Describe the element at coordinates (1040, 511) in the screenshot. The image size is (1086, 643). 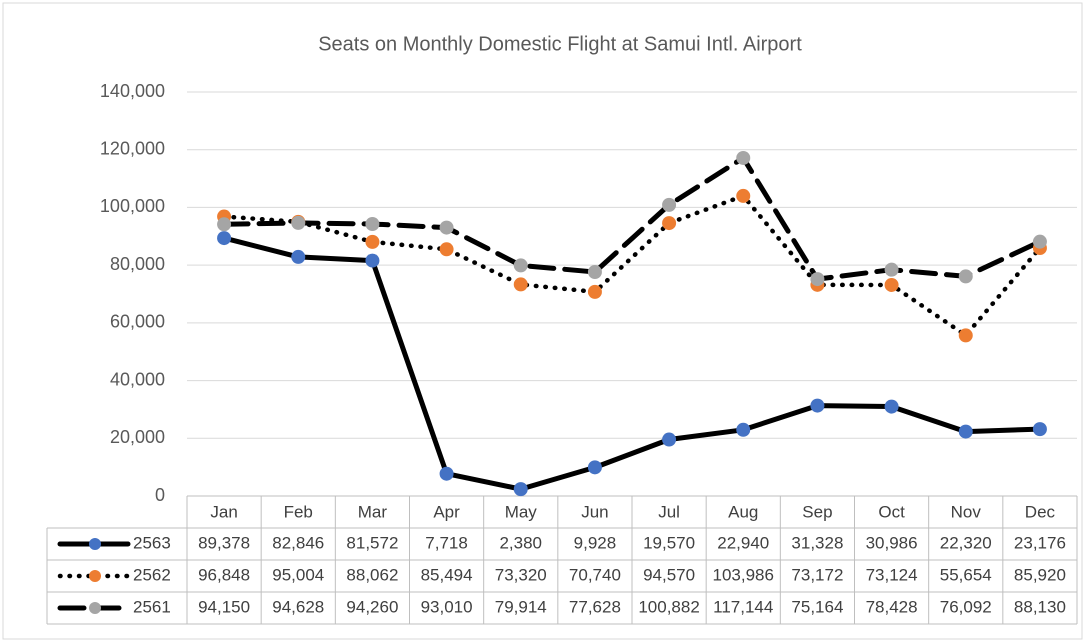
I see `x-tick-label: Dec` at that location.